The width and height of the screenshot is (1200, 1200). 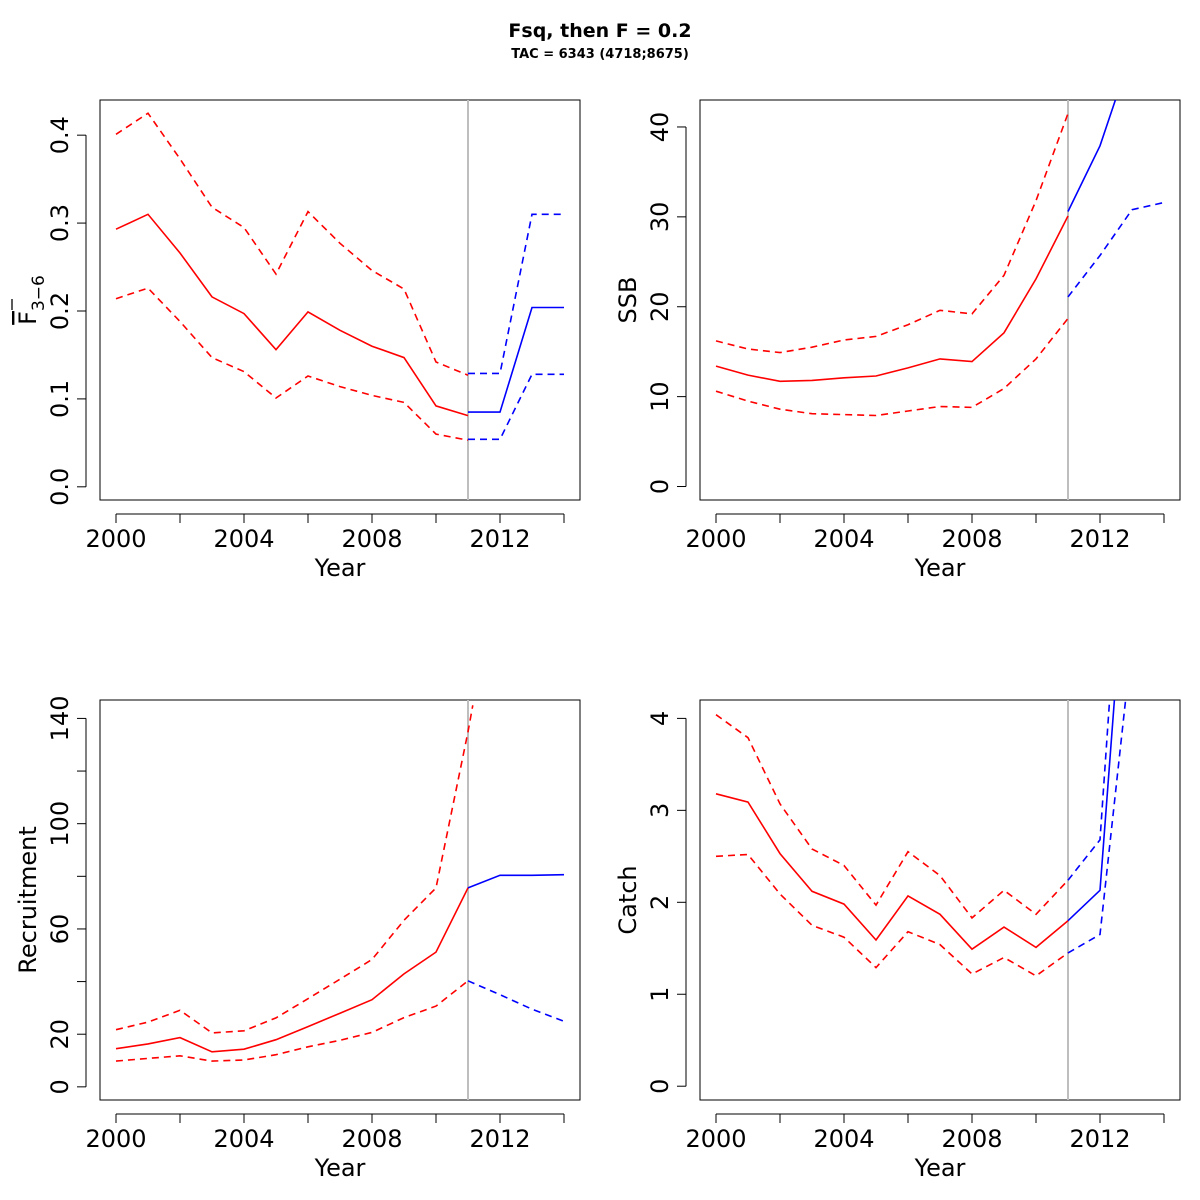 I want to click on y-tick-label: 0.1, so click(x=60, y=399).